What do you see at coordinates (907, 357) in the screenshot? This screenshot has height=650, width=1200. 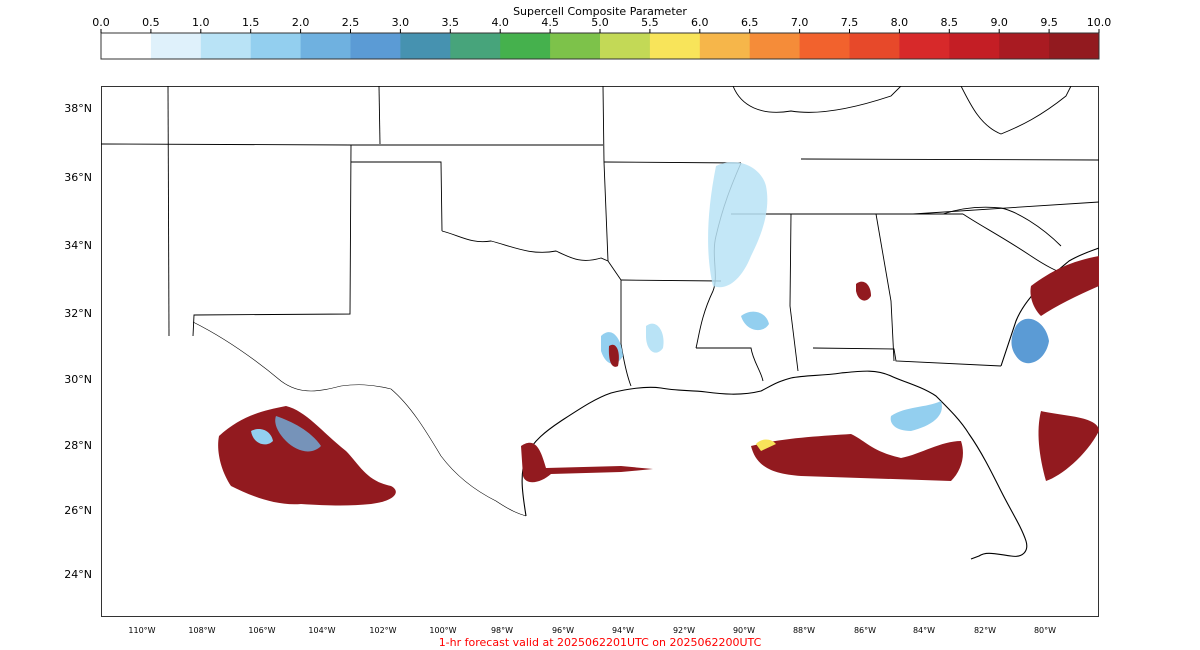 I see `border-al-fl` at bounding box center [907, 357].